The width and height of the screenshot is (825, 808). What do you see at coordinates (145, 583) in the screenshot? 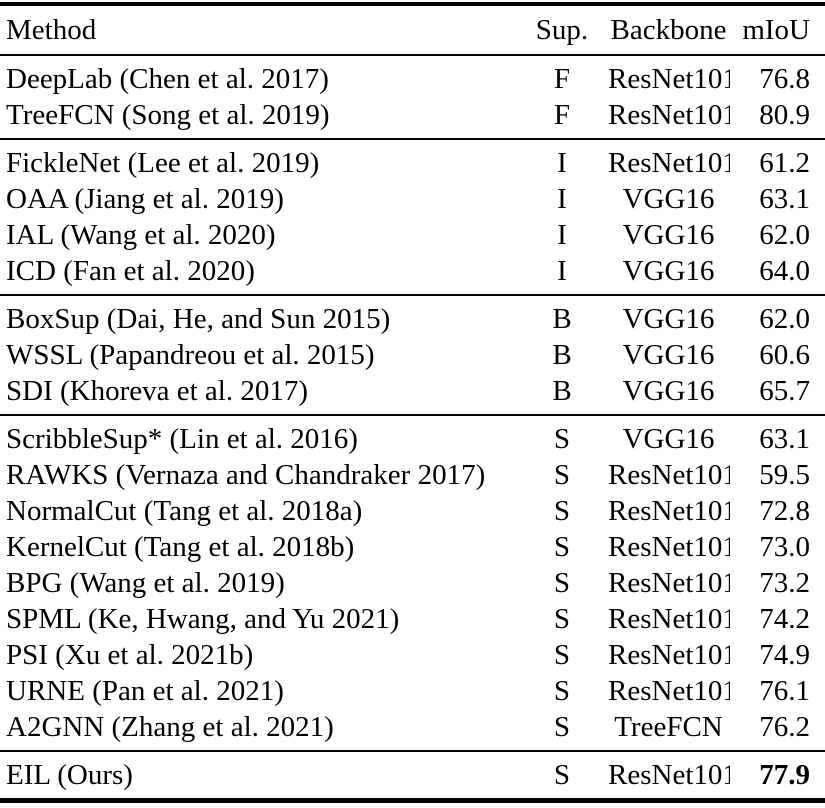
I see `method-cell: BPG (Wang et al. 2019)` at bounding box center [145, 583].